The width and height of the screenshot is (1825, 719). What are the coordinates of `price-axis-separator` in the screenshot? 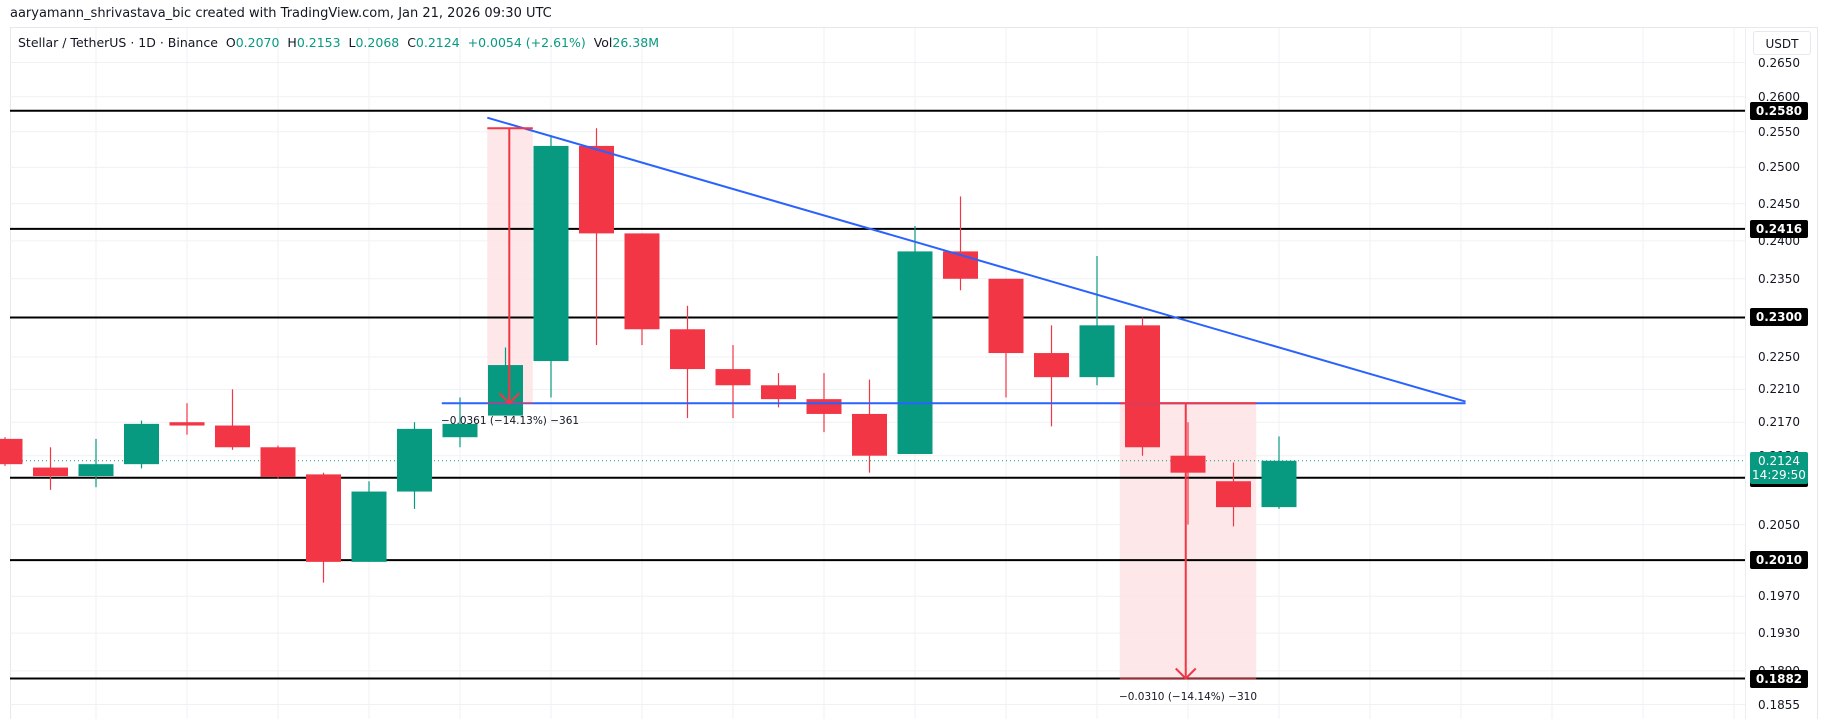 It's located at (1745, 373).